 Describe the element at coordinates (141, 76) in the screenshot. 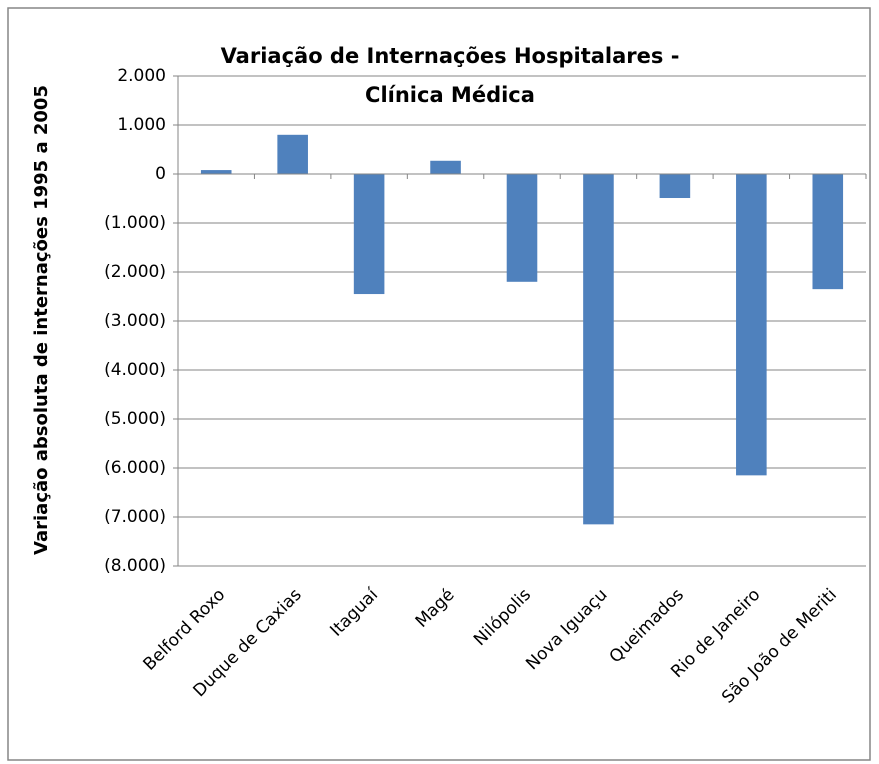

I see `y-tick-label: 2.000` at that location.